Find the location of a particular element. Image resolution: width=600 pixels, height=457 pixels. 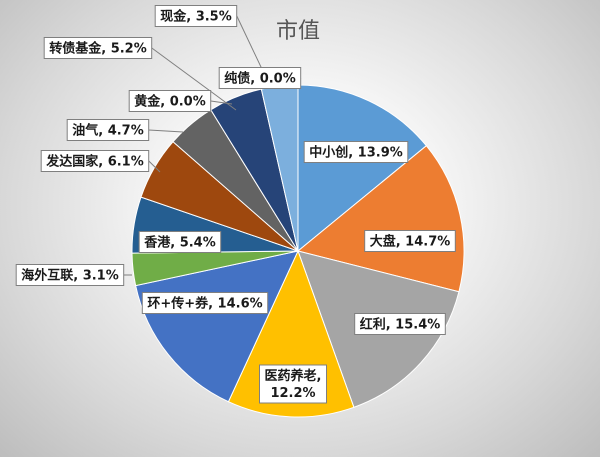

data-label-9: 油气, 4.7% is located at coordinates (108, 130).